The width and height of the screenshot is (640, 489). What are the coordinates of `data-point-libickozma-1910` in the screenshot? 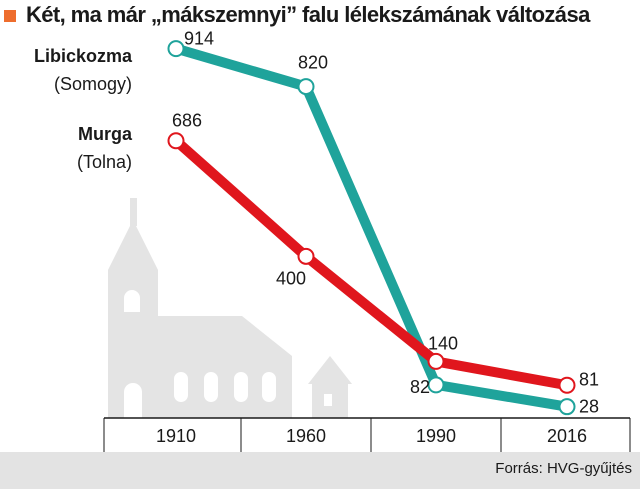 It's located at (176, 49).